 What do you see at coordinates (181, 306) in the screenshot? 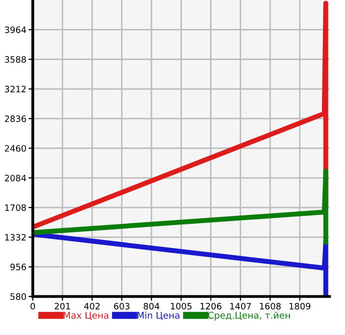
I see `x-tick-label: 1005` at bounding box center [181, 306].